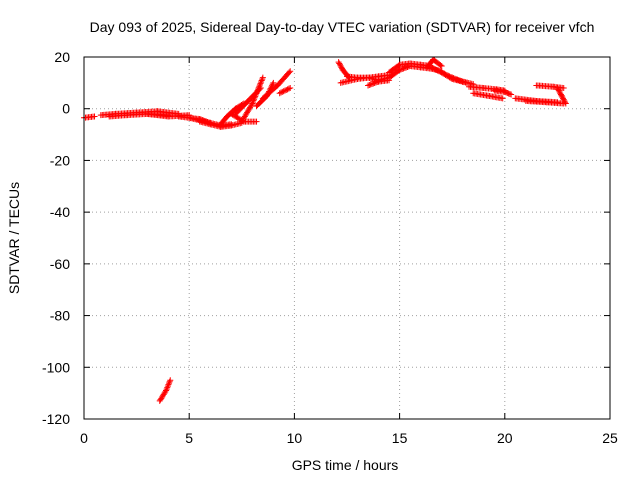 The width and height of the screenshot is (640, 480). What do you see at coordinates (60, 264) in the screenshot?
I see `y-tick-label: -60` at bounding box center [60, 264].